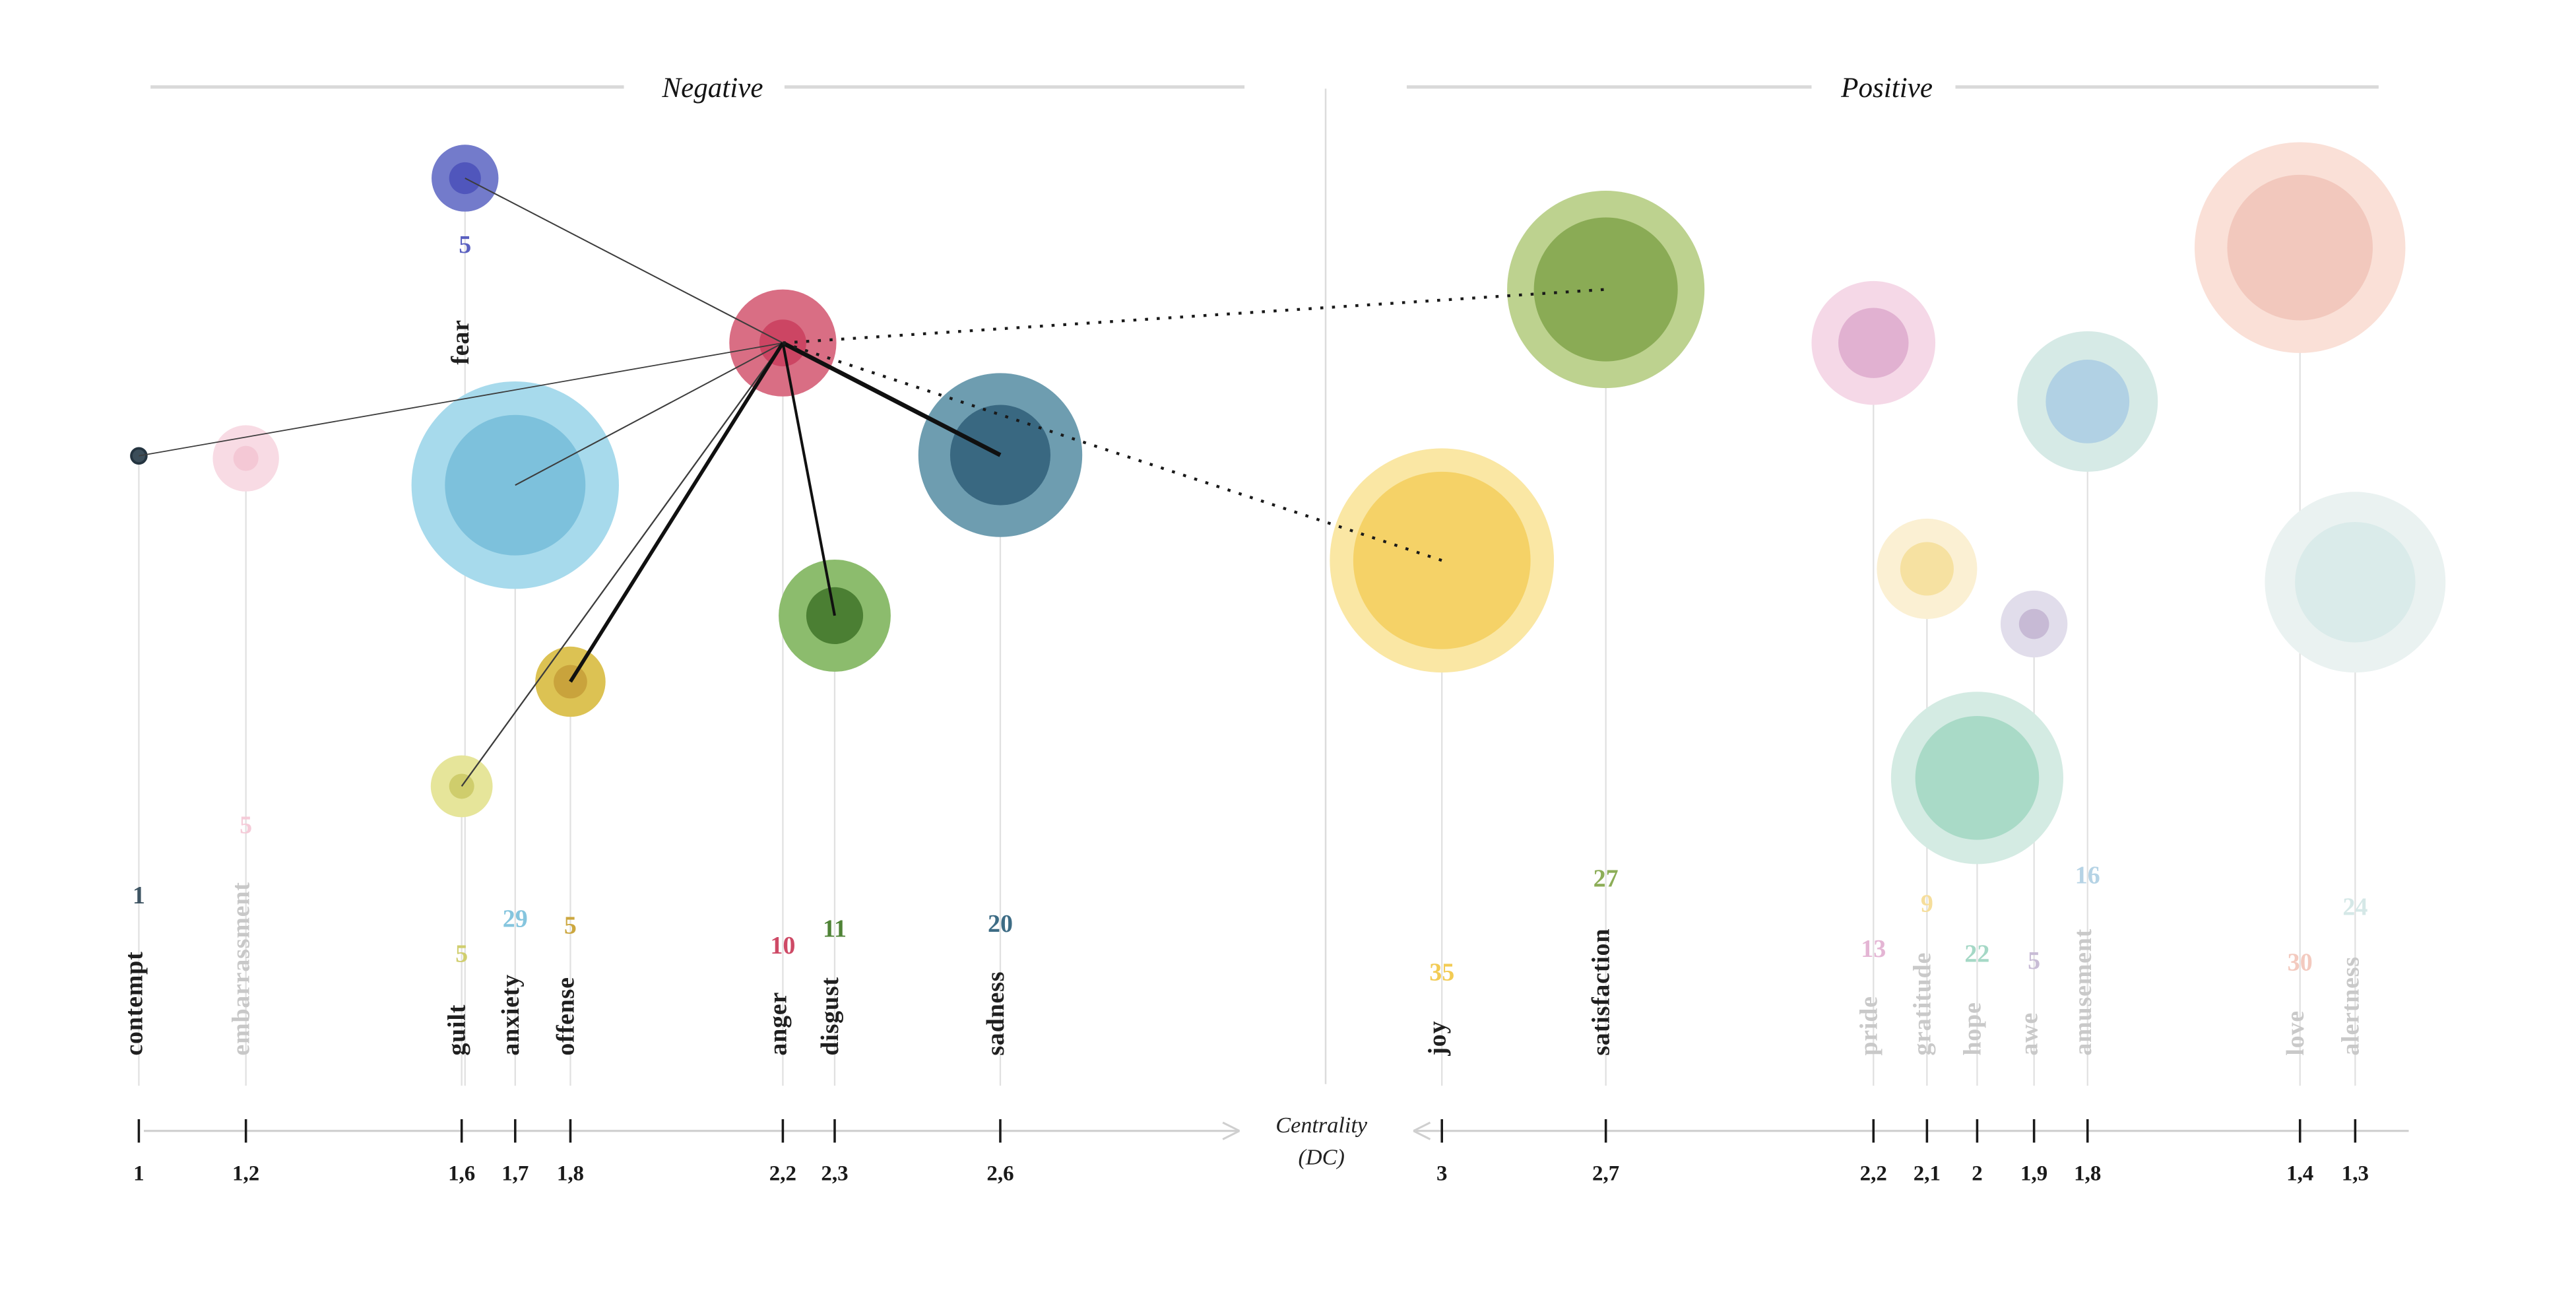 Image resolution: width=2576 pixels, height=1304 pixels. I want to click on count-gratitude: 9, so click(1927, 904).